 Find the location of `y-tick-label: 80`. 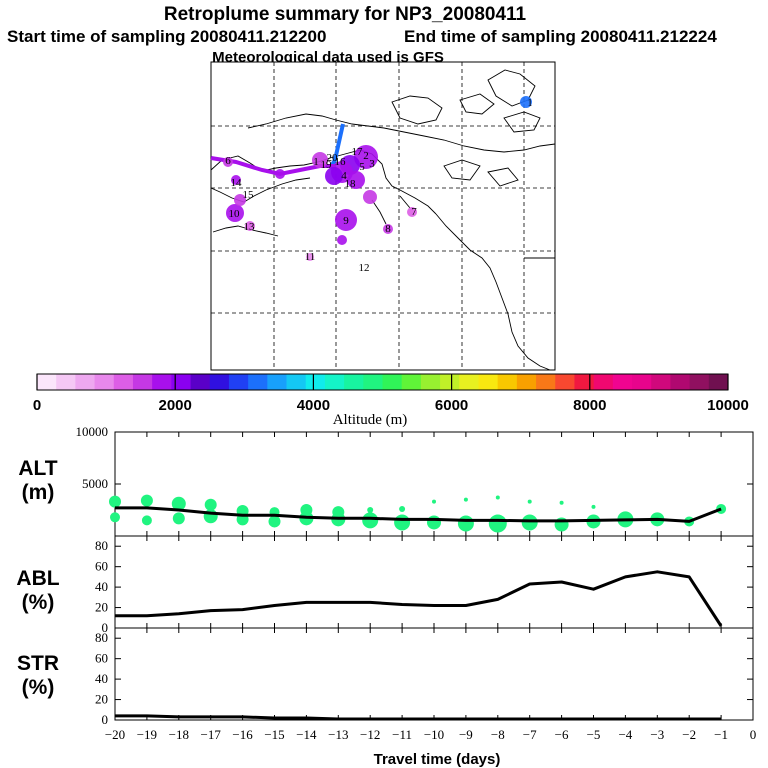

y-tick-label: 80 is located at coordinates (101, 545).